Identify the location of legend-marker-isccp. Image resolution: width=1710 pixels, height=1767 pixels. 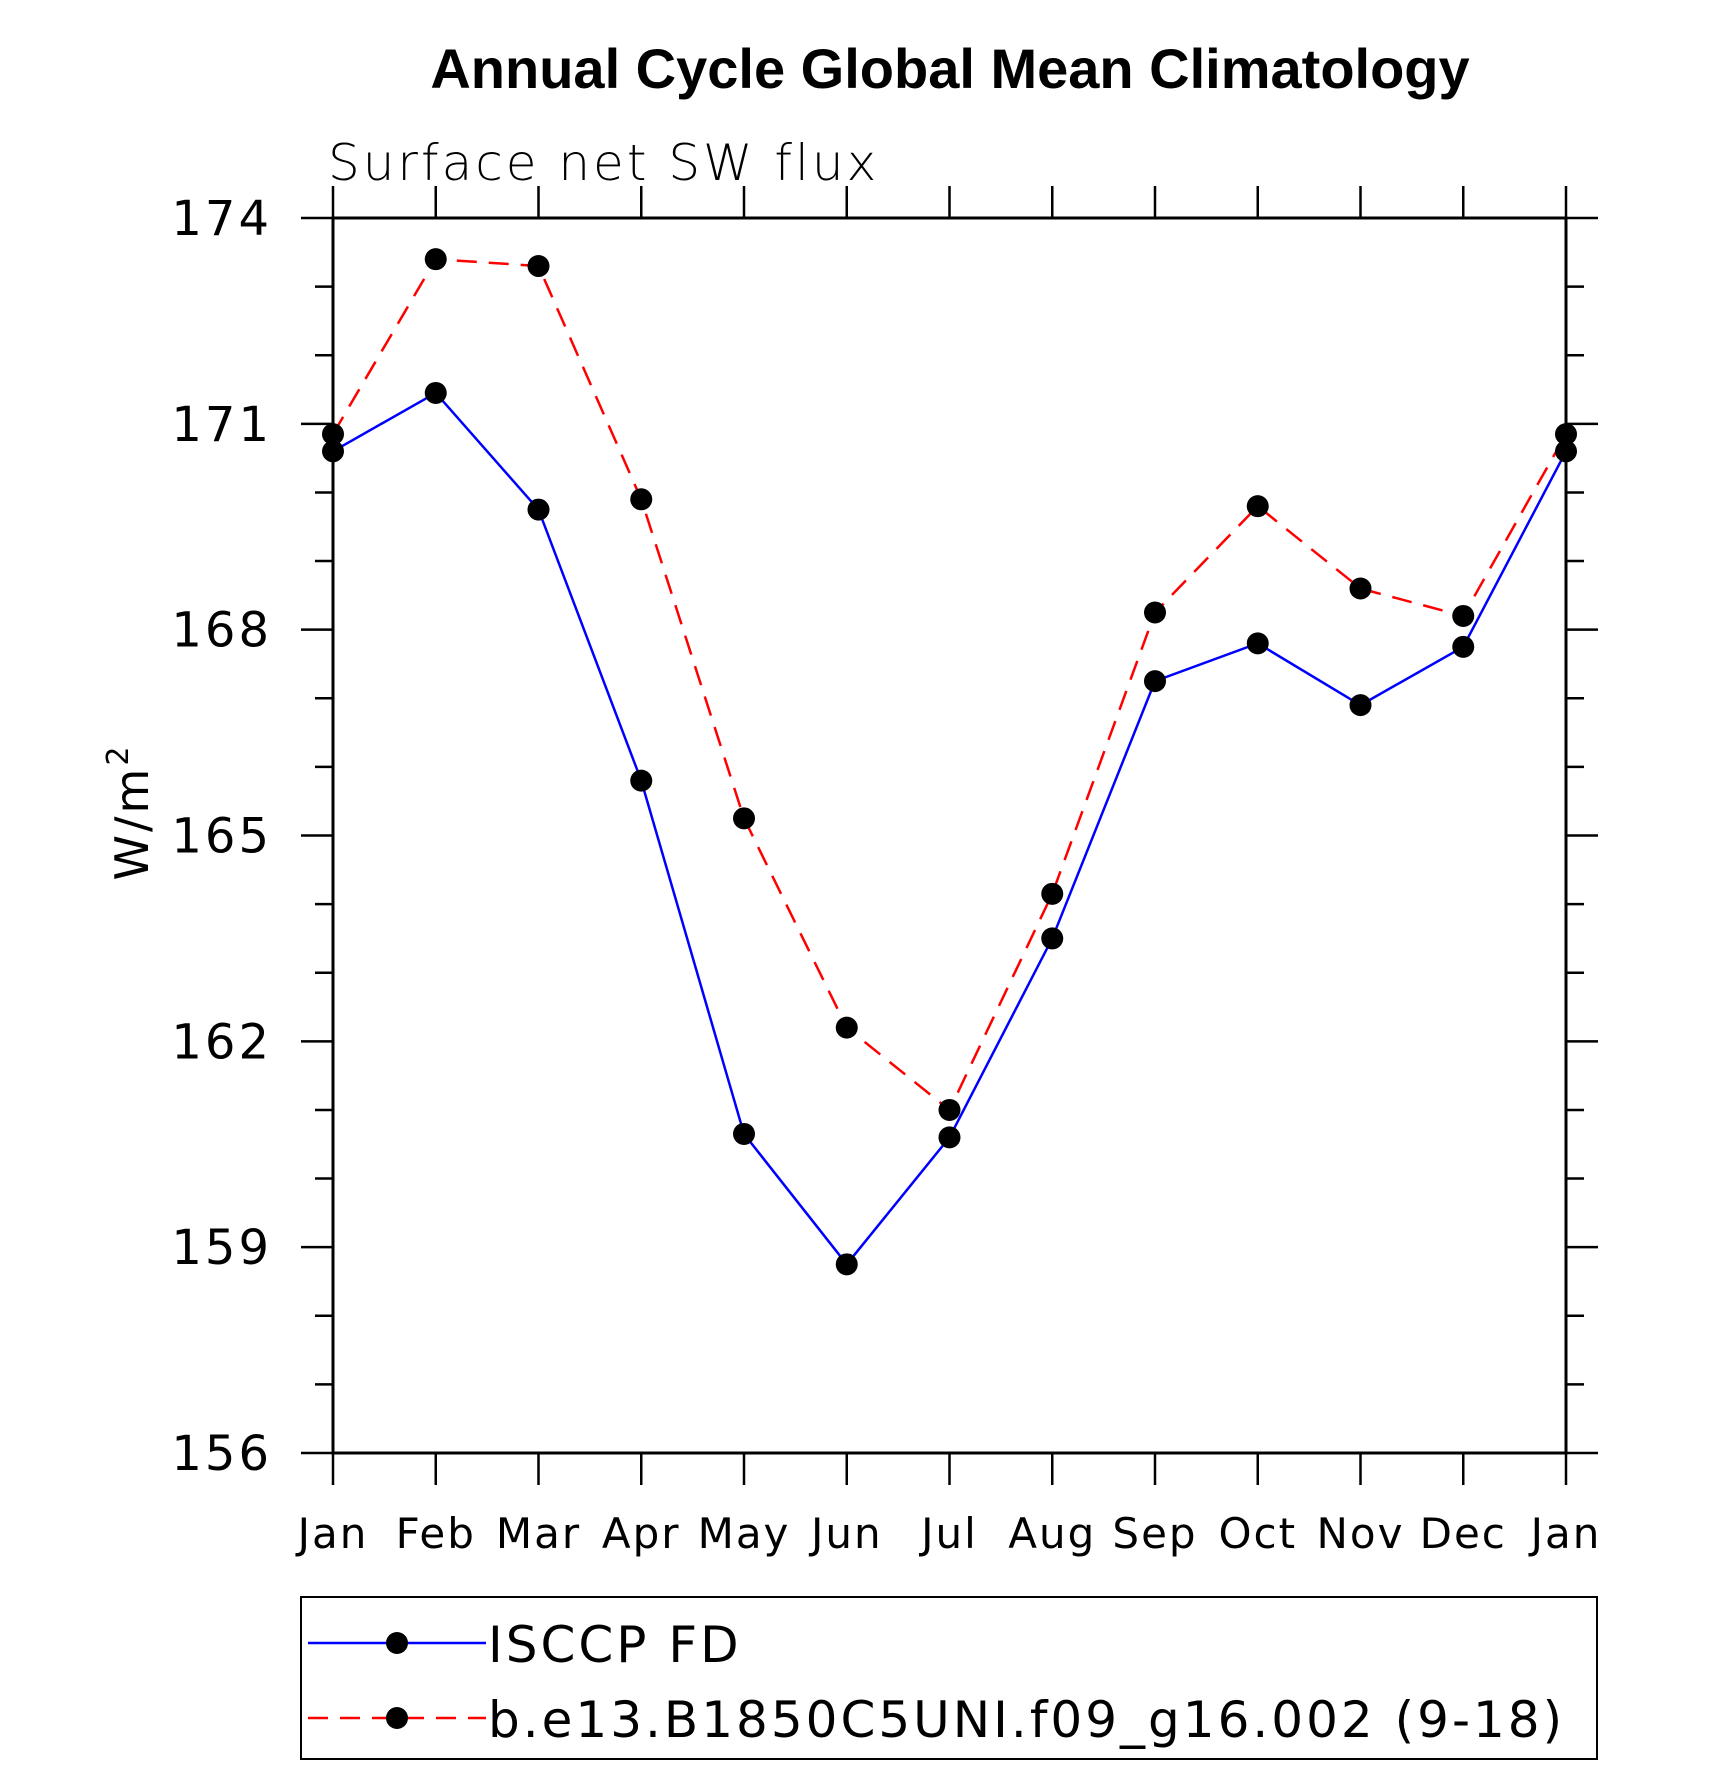
(397, 1643).